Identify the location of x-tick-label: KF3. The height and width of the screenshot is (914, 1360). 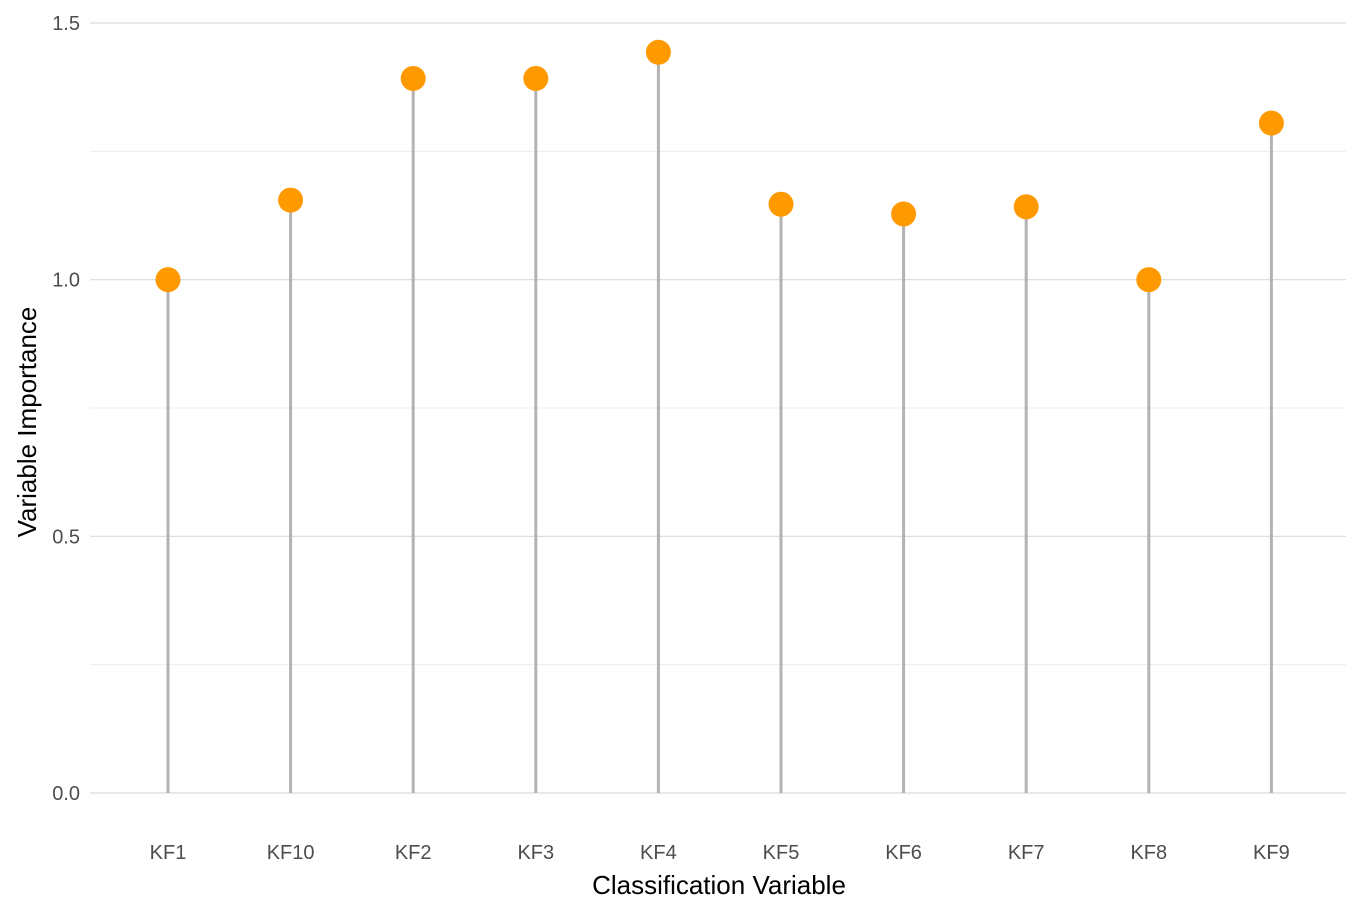
(535, 853).